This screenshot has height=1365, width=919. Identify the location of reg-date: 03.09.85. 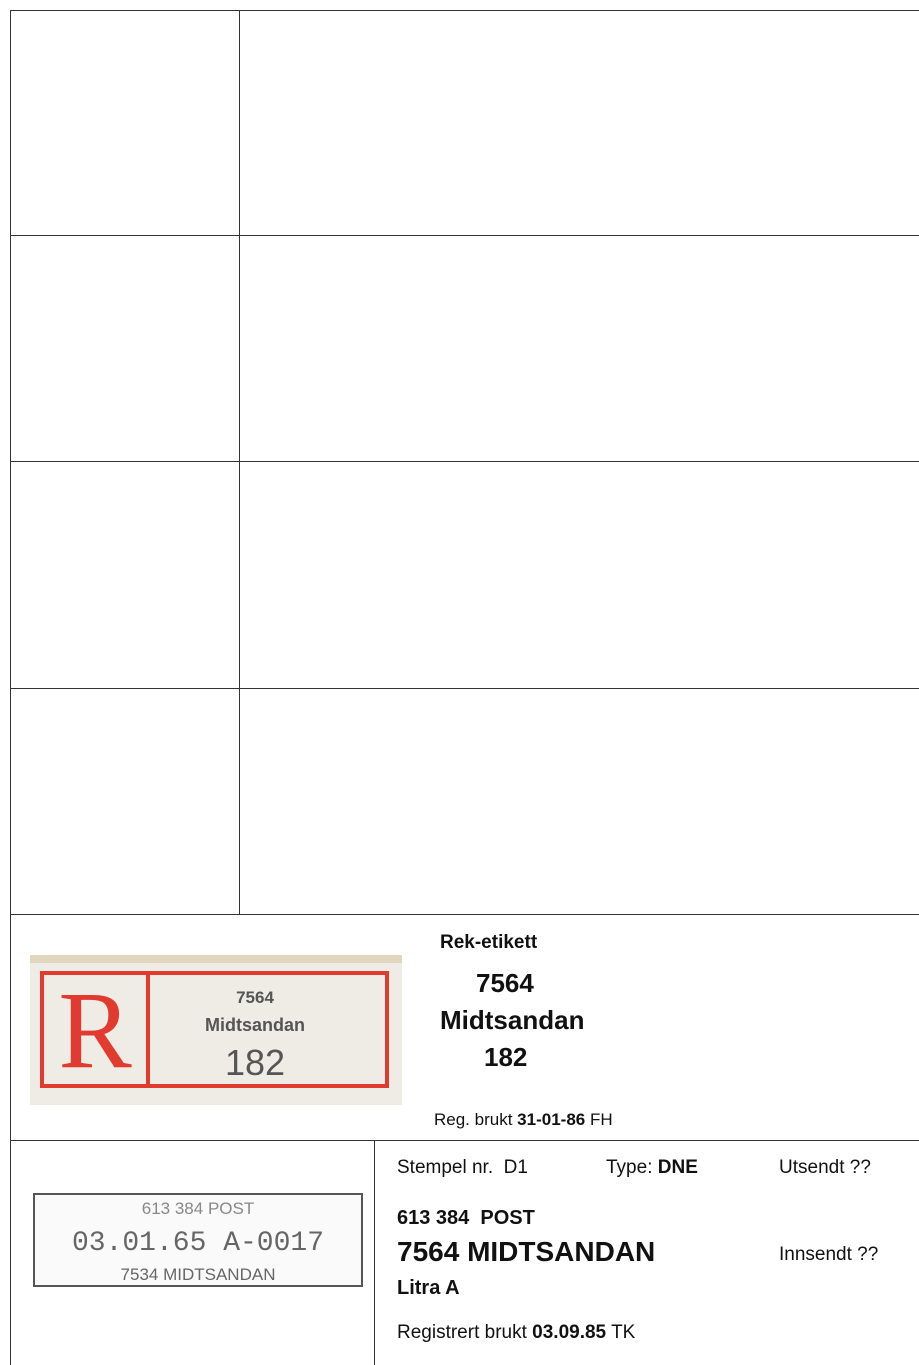
(569, 1332).